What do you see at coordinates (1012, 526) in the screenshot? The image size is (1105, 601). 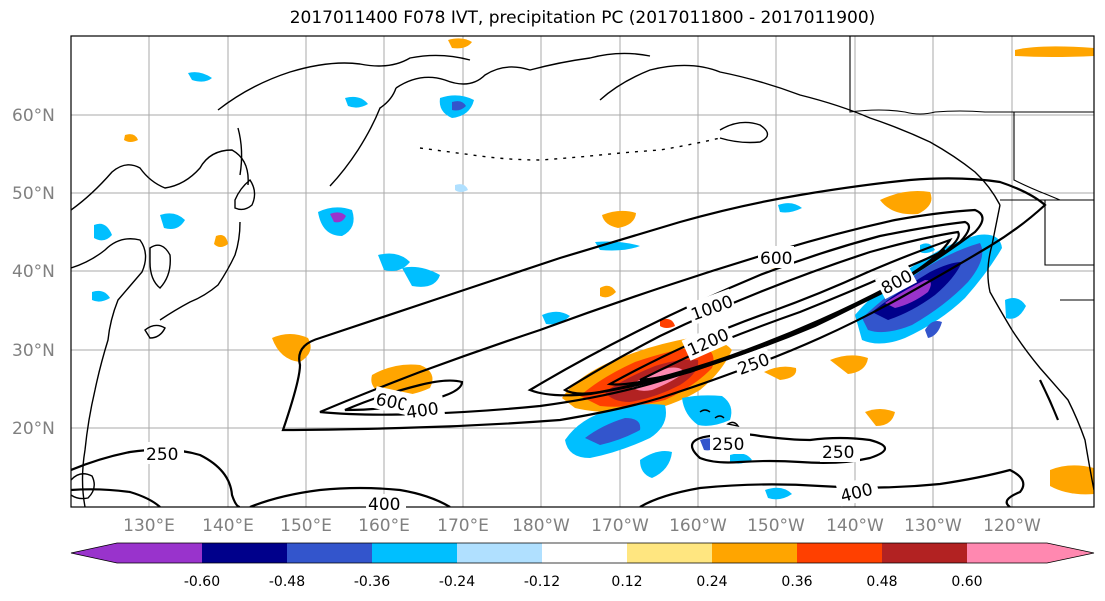 I see `lon-label: 120°W` at bounding box center [1012, 526].